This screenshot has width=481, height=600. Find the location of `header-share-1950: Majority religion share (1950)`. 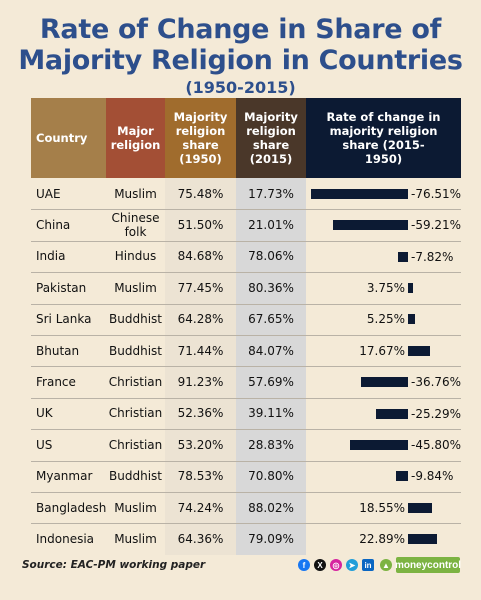

header-share-1950: Majority religion share (1950) is located at coordinates (200, 138).